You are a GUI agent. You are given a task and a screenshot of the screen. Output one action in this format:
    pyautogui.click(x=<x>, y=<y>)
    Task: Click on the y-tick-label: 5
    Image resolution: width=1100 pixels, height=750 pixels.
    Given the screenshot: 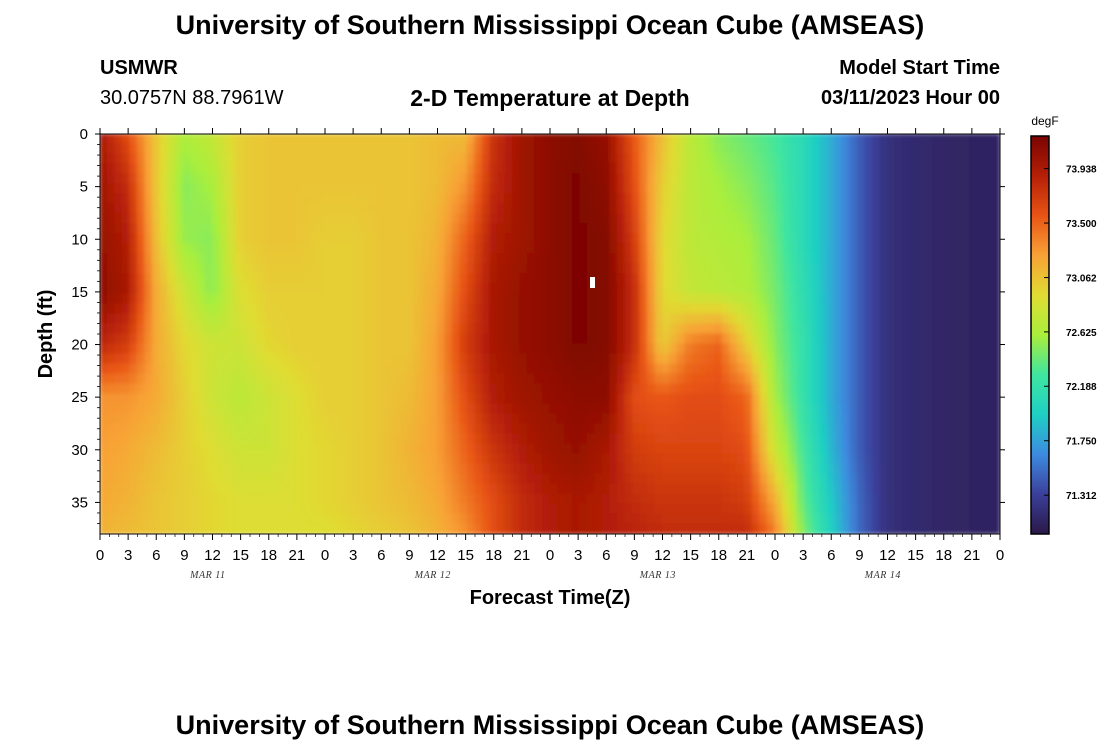 What is the action you would take?
    pyautogui.click(x=84, y=187)
    